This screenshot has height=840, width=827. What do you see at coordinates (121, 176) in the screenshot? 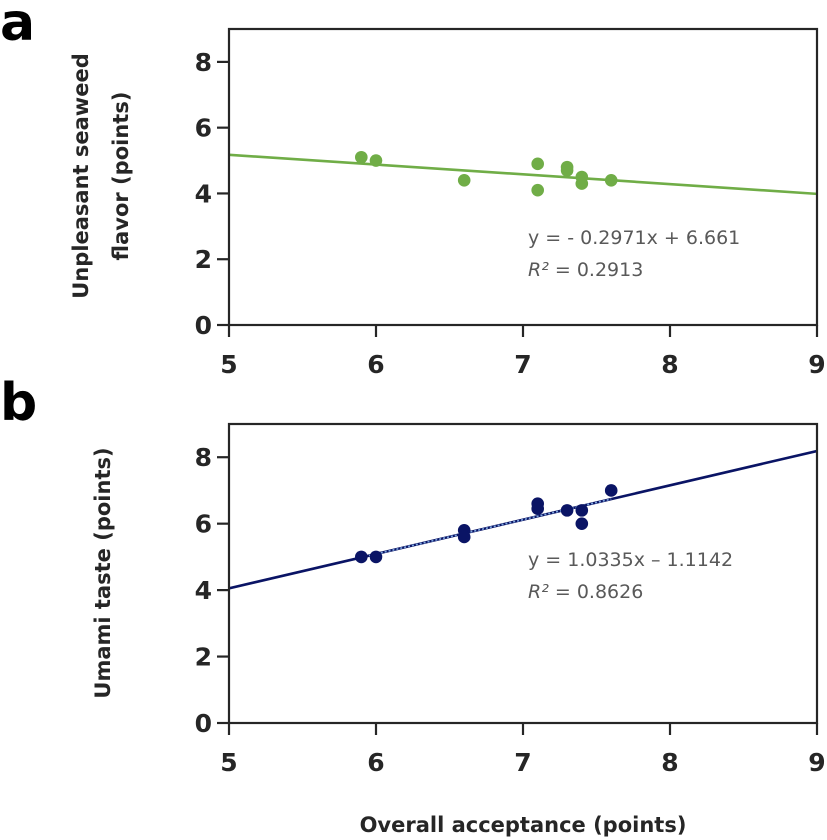
I see `y-axis-title-line: flavor (points)` at bounding box center [121, 176].